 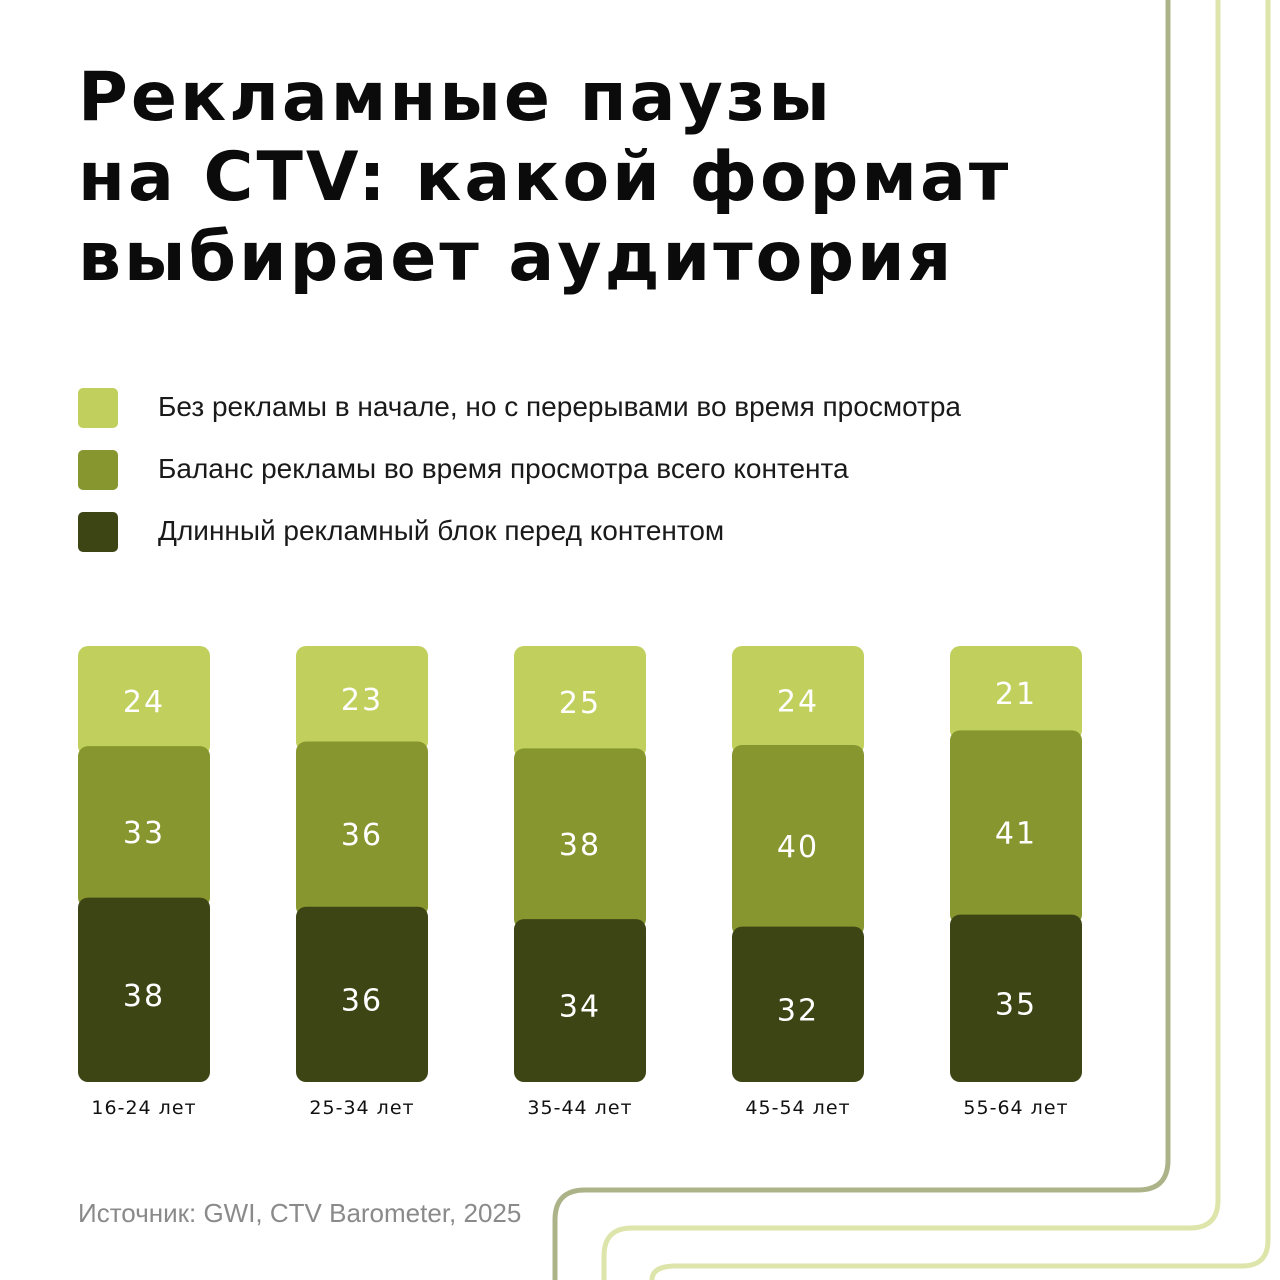 I want to click on legend-swatch-mid, so click(x=98, y=470).